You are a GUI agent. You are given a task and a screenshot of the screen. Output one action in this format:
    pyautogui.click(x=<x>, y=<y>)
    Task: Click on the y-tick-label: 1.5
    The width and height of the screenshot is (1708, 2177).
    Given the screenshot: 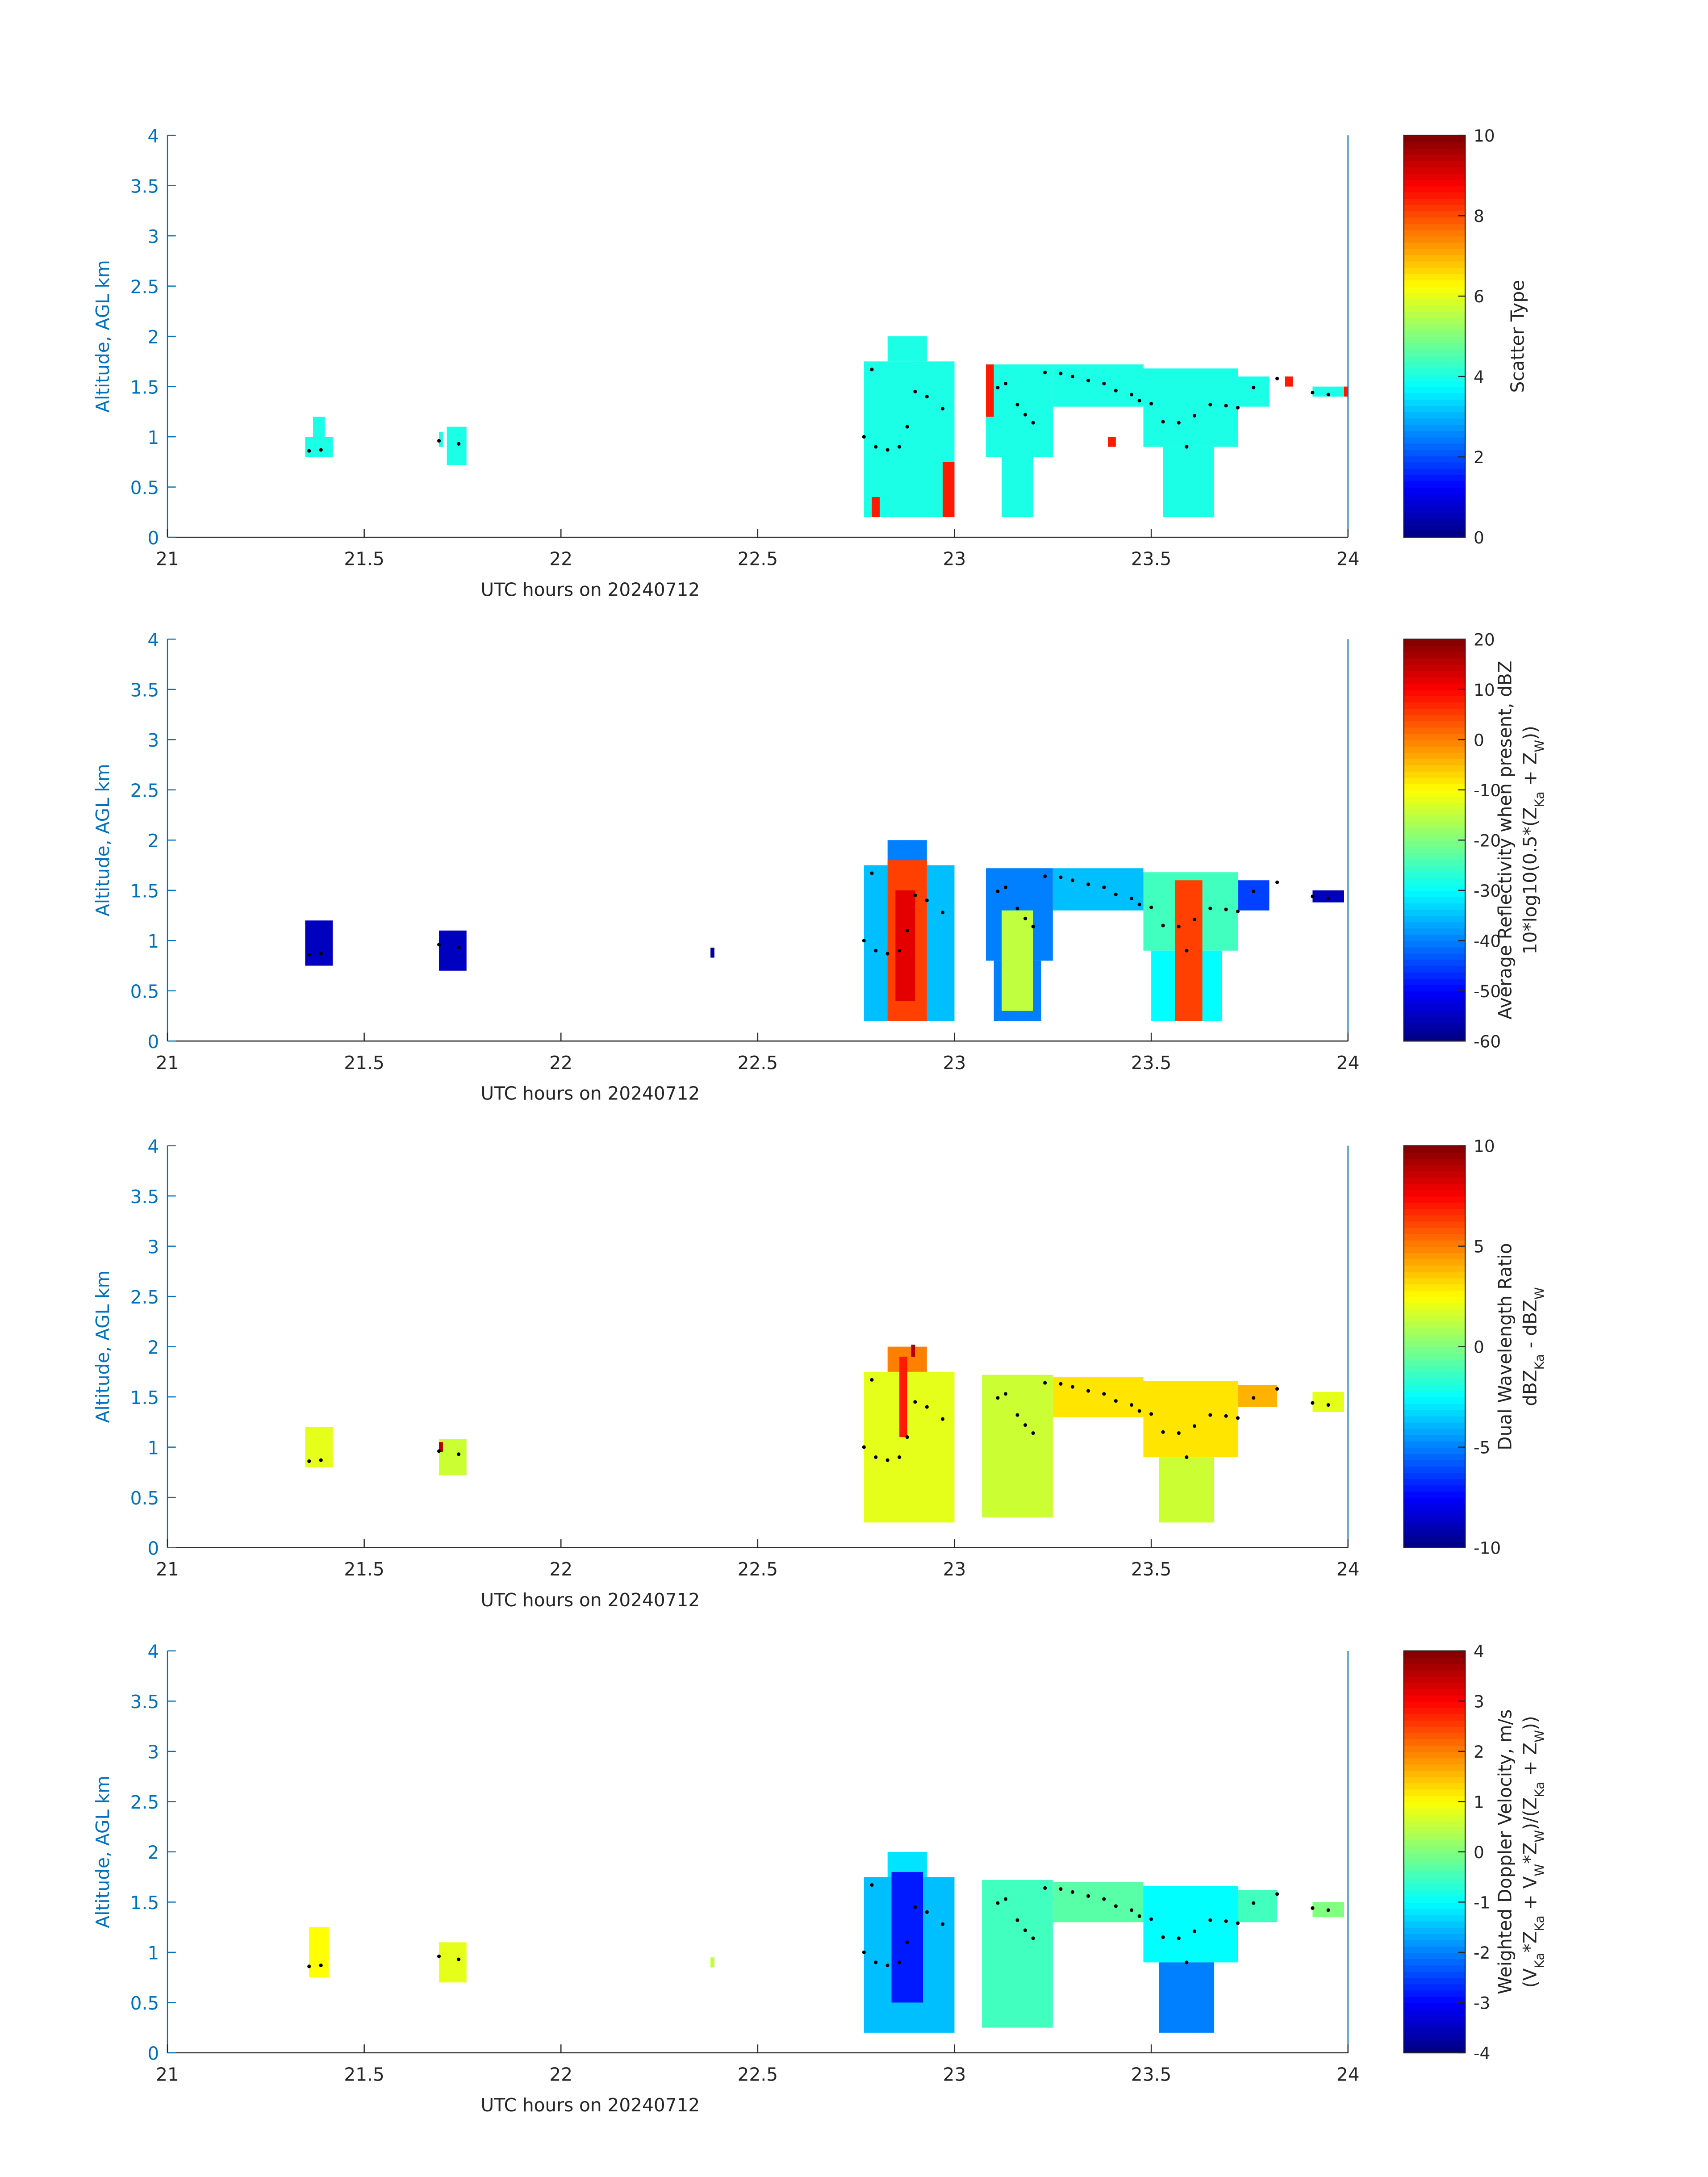 What is the action you would take?
    pyautogui.click(x=144, y=1397)
    